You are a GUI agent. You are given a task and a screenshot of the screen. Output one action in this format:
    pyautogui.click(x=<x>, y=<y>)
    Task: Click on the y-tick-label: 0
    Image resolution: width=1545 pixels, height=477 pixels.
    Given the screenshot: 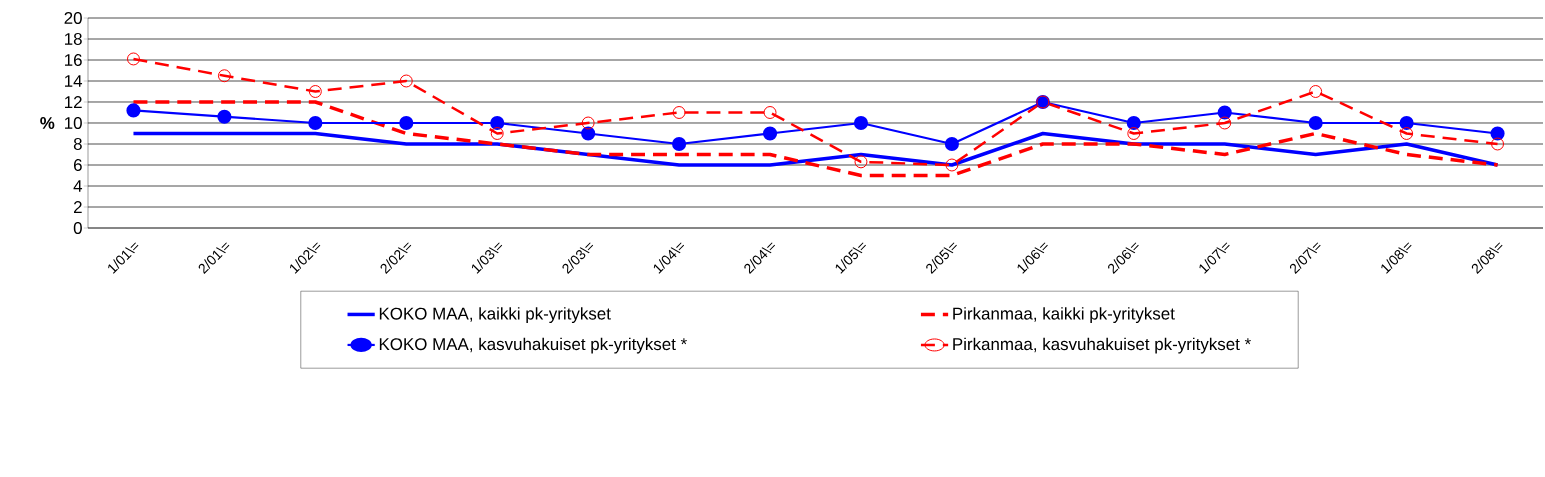 What is the action you would take?
    pyautogui.click(x=77, y=228)
    